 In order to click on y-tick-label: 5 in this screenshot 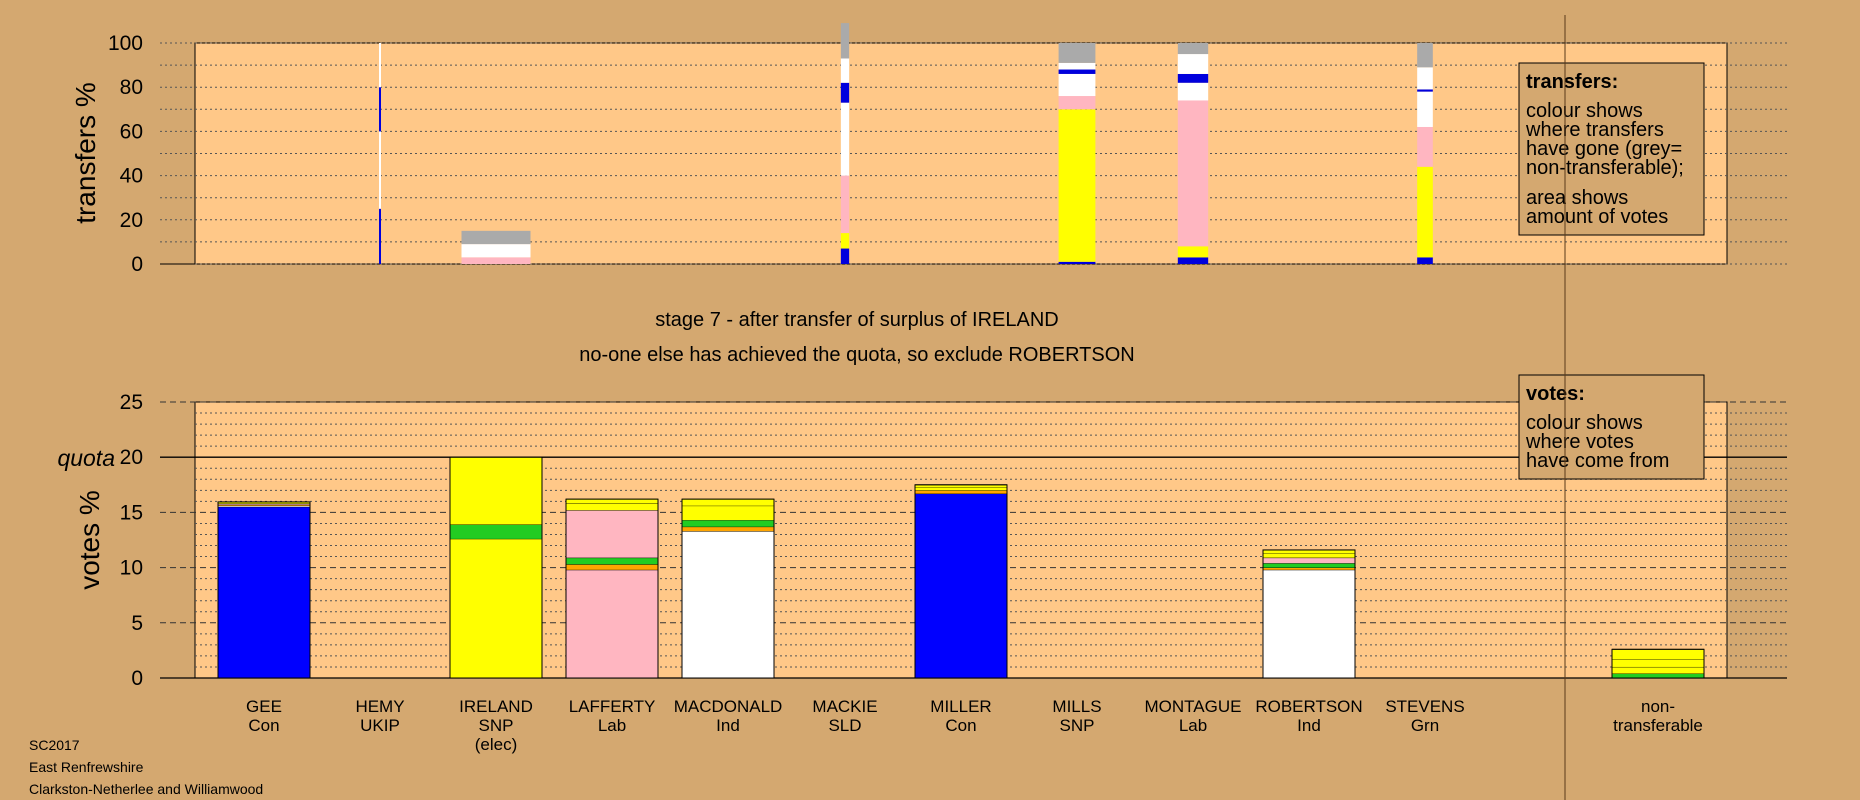, I will do `click(137, 623)`.